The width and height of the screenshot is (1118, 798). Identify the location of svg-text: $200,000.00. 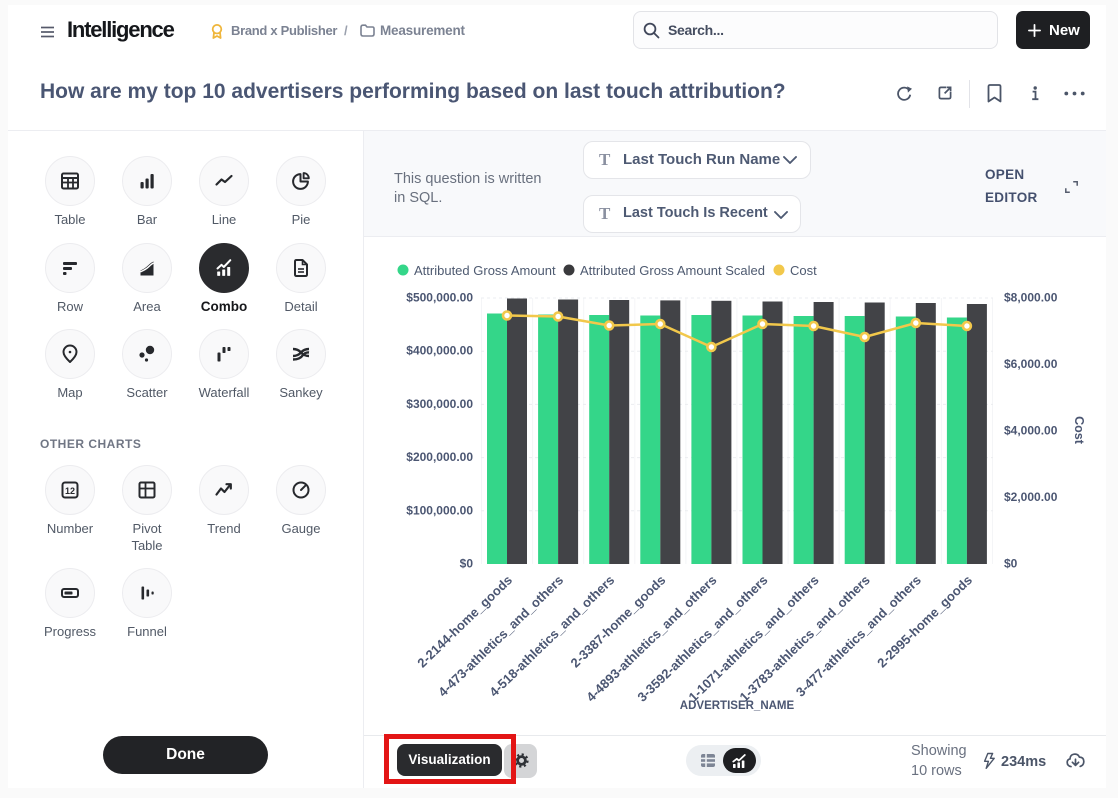
(439, 457).